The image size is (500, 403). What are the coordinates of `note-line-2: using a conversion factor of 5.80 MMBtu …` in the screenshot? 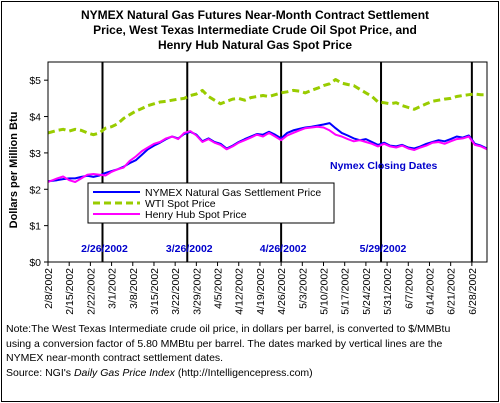 It's located at (224, 343).